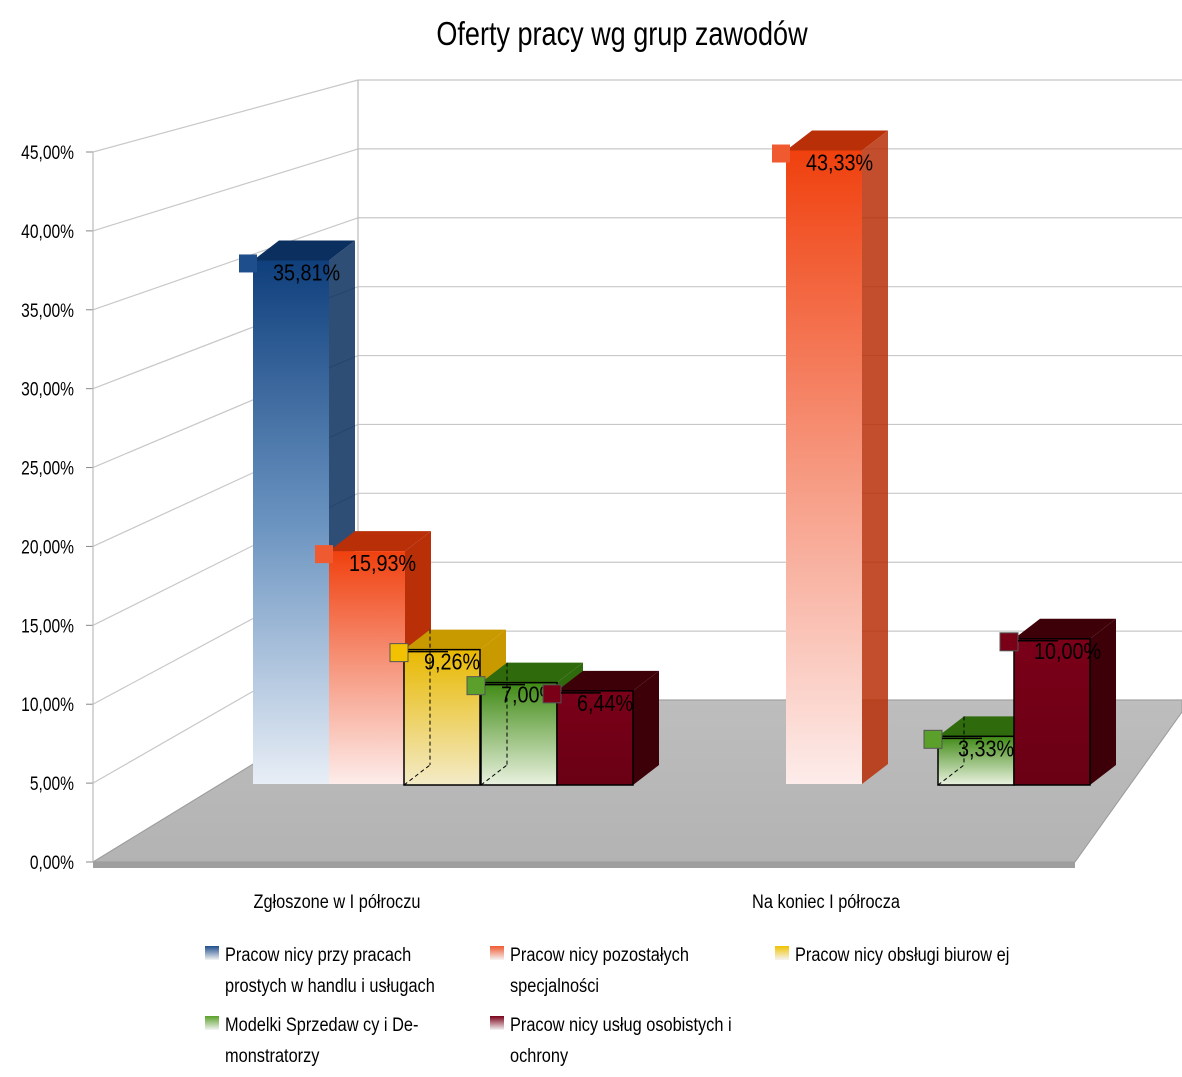  Describe the element at coordinates (839, 163) in the screenshot. I see `data-label: 43,33%` at that location.